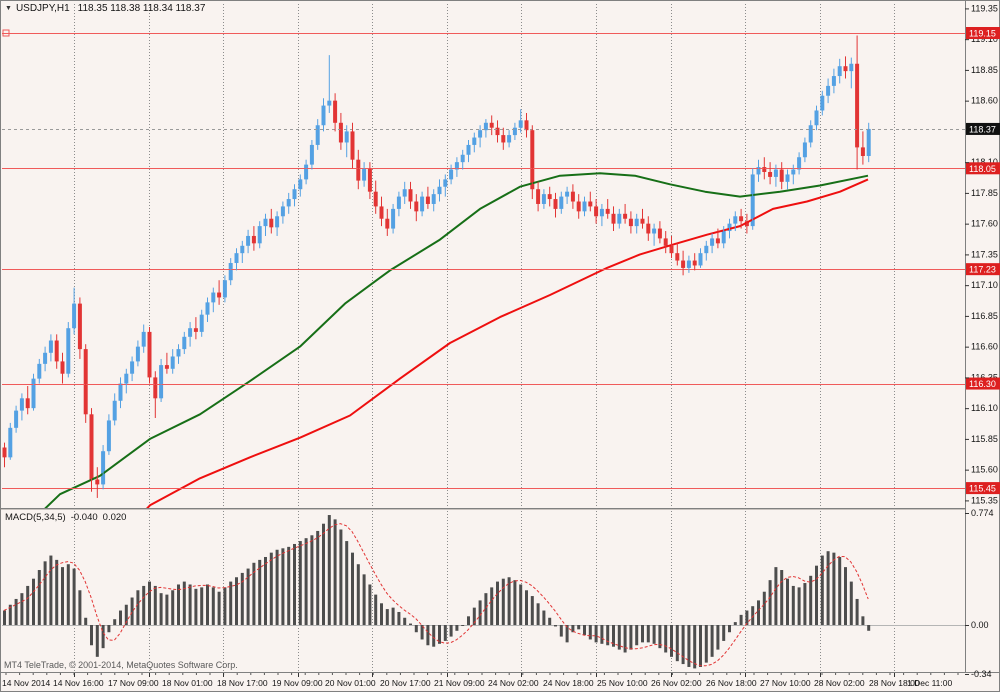 This screenshot has width=1000, height=692. What do you see at coordinates (242, 683) in the screenshot?
I see `date-label: 18 Nov 17:00` at bounding box center [242, 683].